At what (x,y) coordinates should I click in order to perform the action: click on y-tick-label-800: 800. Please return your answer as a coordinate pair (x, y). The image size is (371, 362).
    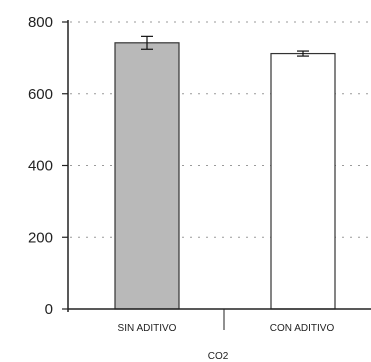
    Looking at the image, I should click on (40, 22).